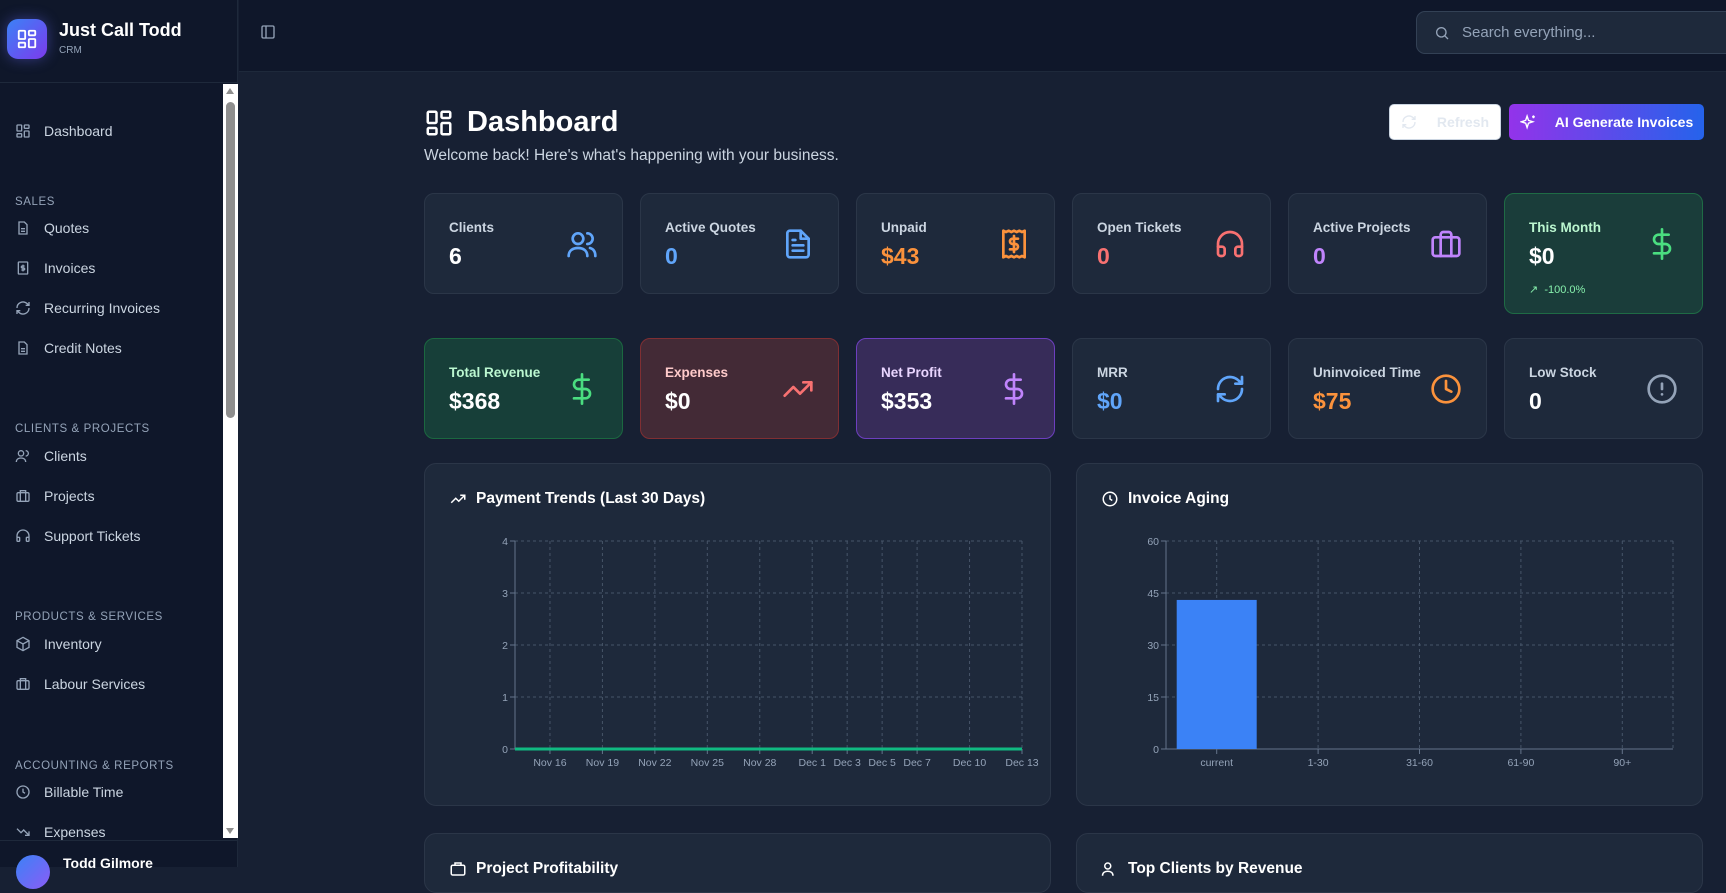 The width and height of the screenshot is (1726, 893). Describe the element at coordinates (87, 308) in the screenshot. I see `sidebar-item-recurring-invoices: Recurring Invoices` at that location.